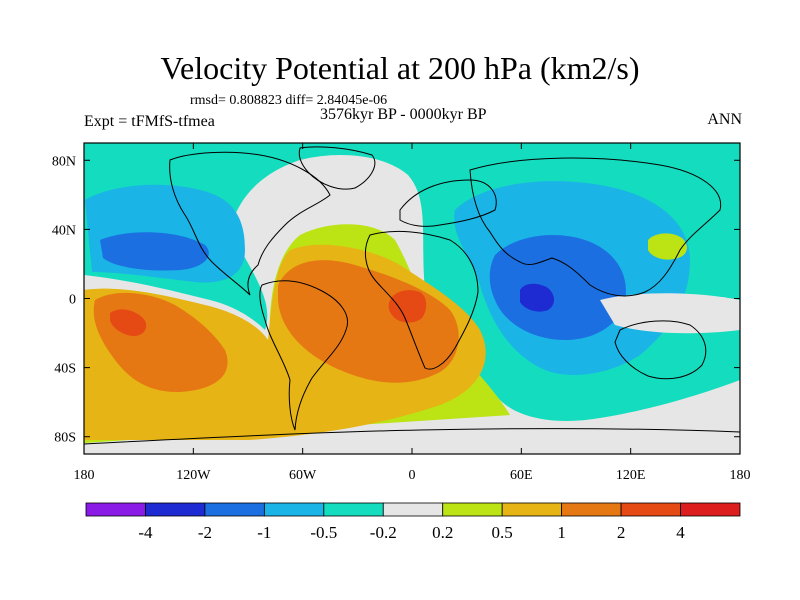  What do you see at coordinates (413, 522) in the screenshot?
I see `colorbar: -4 -2 -1 -0.5 -0.2 0.2 0.5 1 2 4` at bounding box center [413, 522].